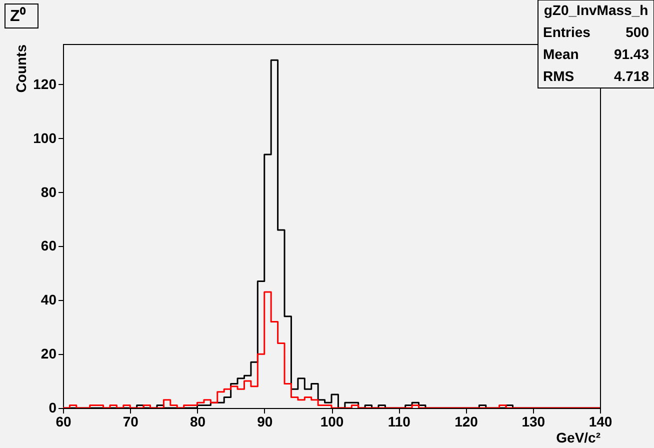 This screenshot has width=654, height=448. What do you see at coordinates (561, 54) in the screenshot?
I see `annotation: Mean` at bounding box center [561, 54].